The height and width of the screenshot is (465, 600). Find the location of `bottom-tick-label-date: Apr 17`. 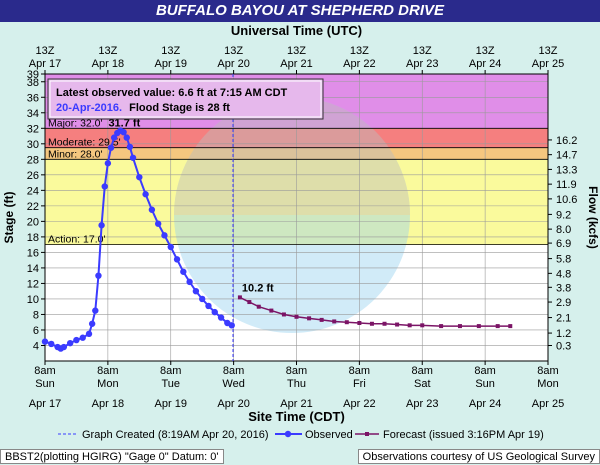

bottom-tick-label-date: Apr 17 is located at coordinates (45, 404).